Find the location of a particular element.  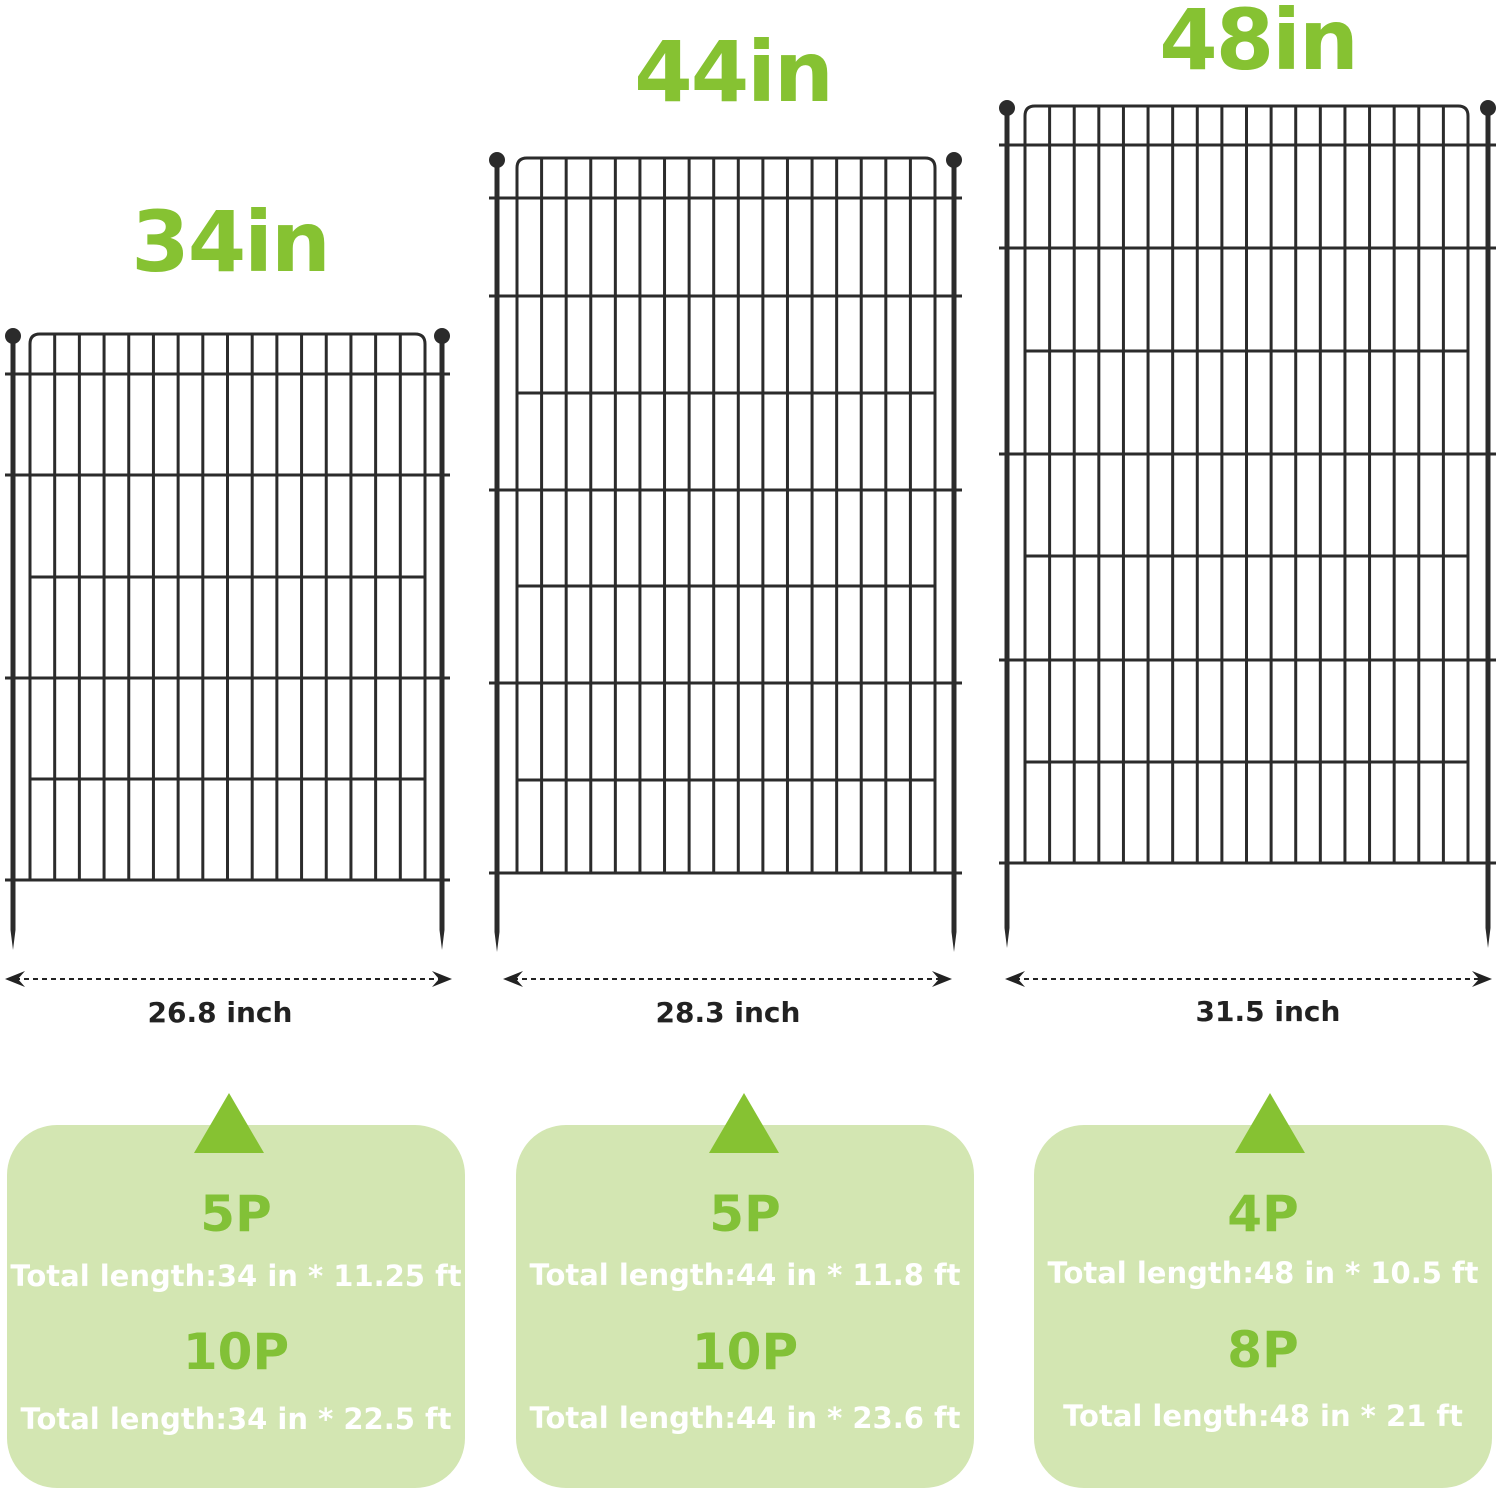

pack-qty: 8P is located at coordinates (1263, 1350).